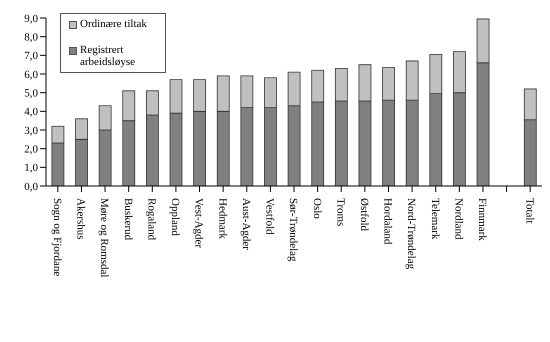 Image resolution: width=550 pixels, height=342 pixels. I want to click on x-tick-label: Hordaland, so click(388, 221).